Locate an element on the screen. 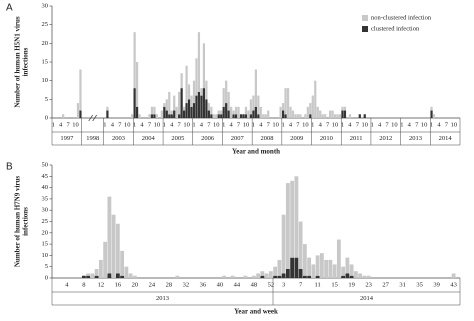 This screenshot has width=474, height=321. x-tick-label: 3 is located at coordinates (283, 284).